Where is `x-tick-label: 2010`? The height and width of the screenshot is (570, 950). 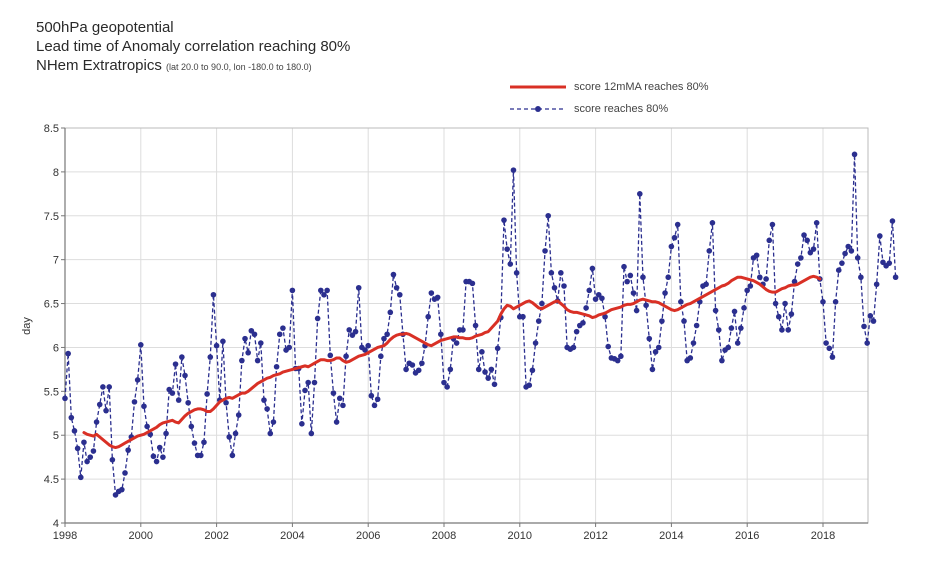 x-tick-label: 2010 is located at coordinates (520, 536).